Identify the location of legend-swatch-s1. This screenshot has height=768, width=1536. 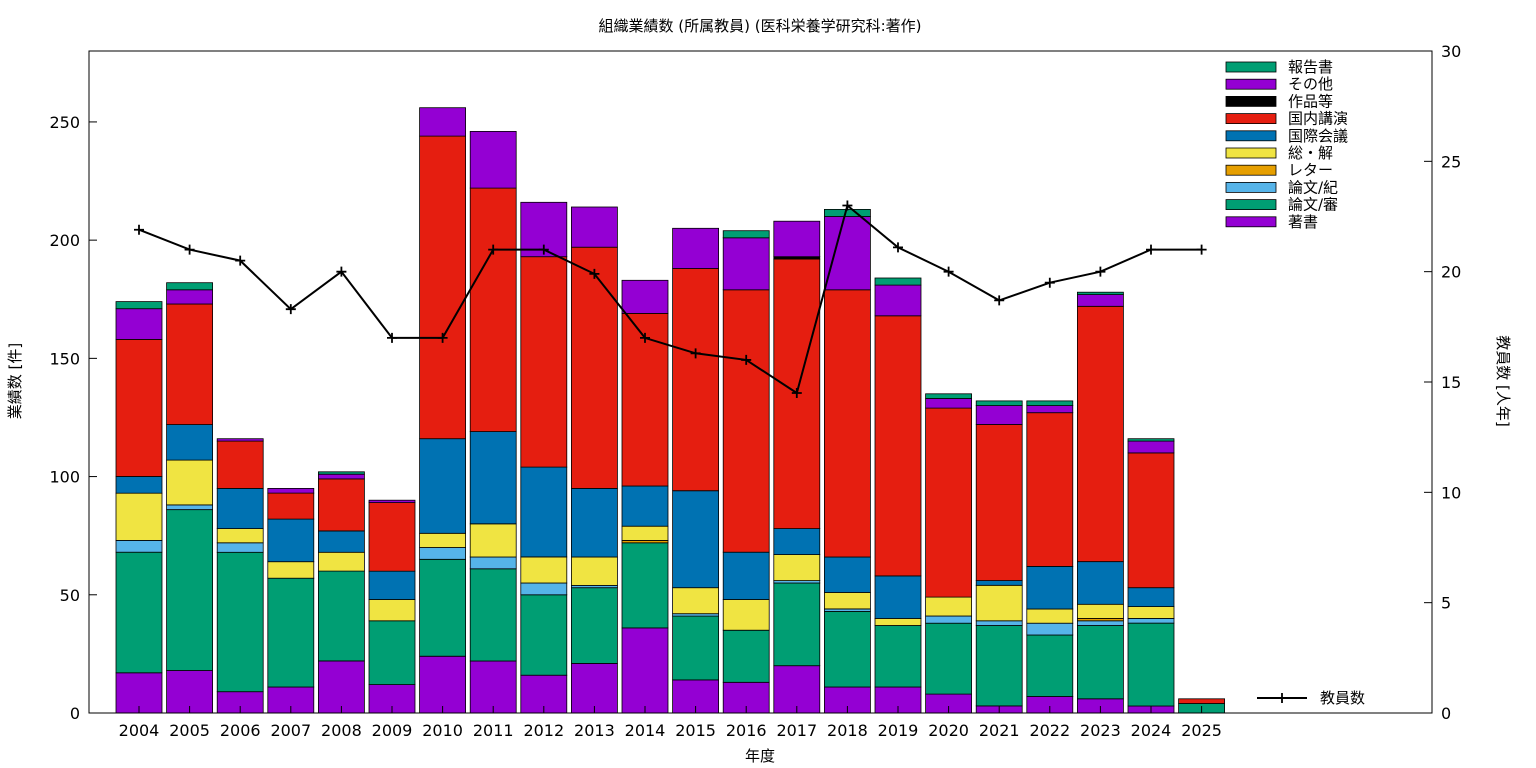
(1251, 205).